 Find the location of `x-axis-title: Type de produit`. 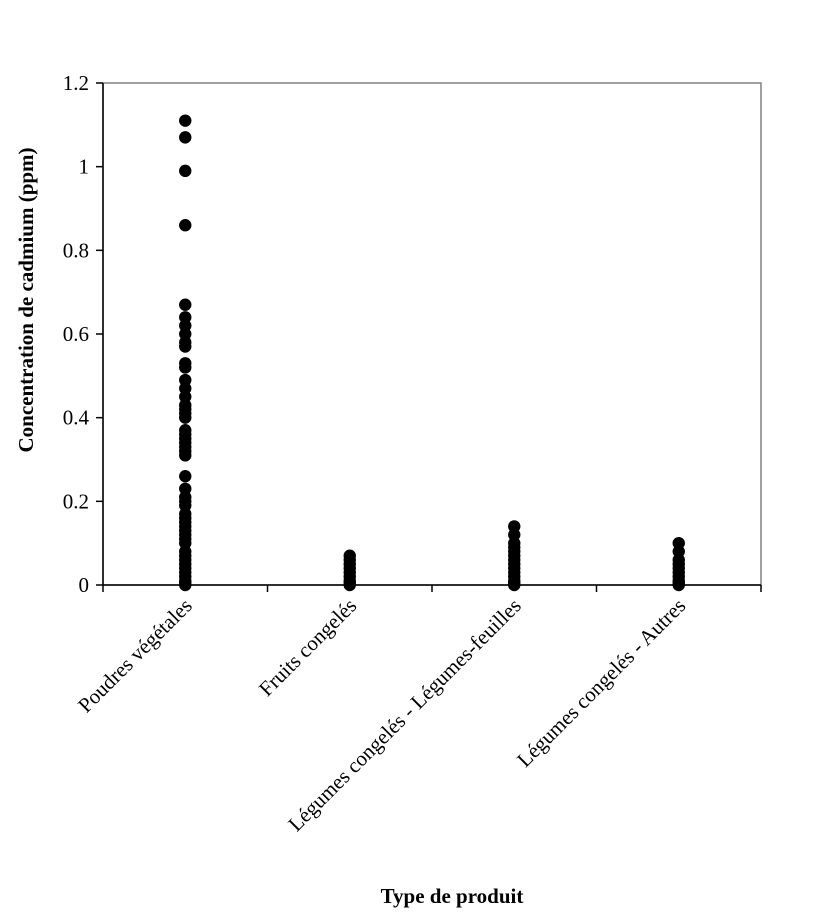

x-axis-title: Type de produit is located at coordinates (452, 896).